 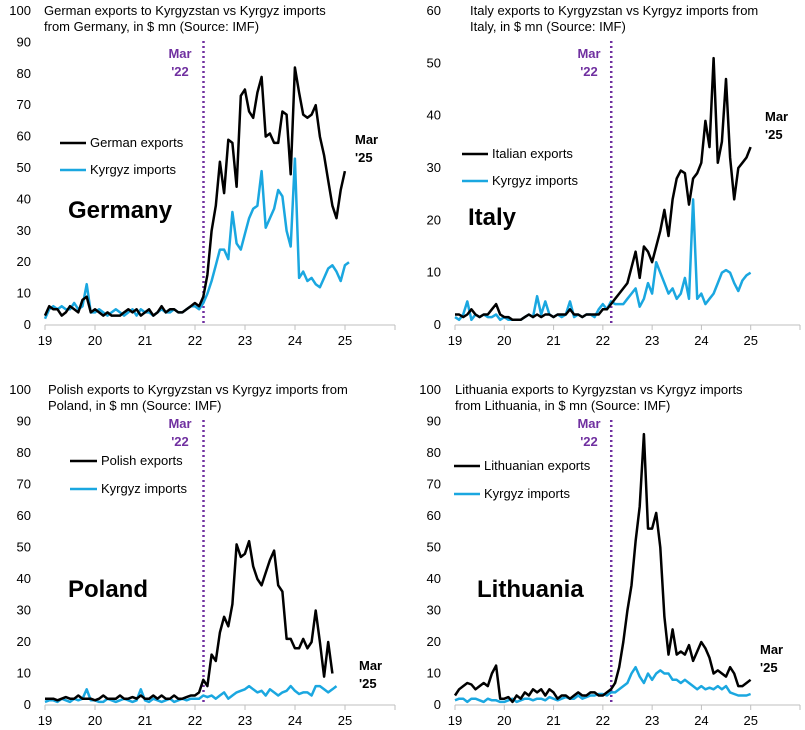 I want to click on chart-title-line: Poland, in $ mn (Source: IMF), so click(x=134, y=405).